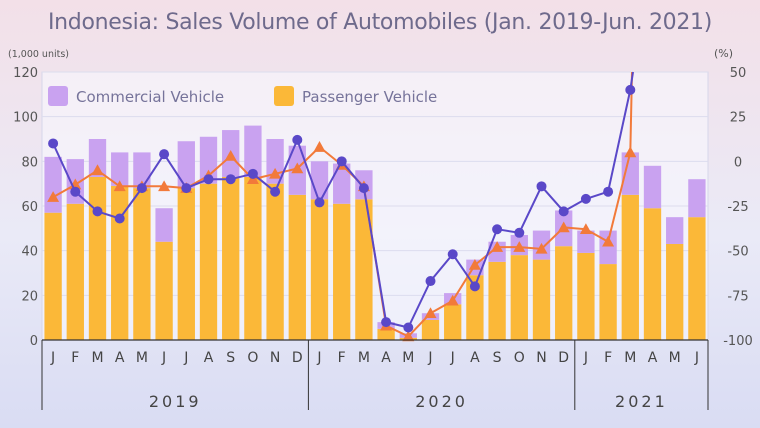 The width and height of the screenshot is (760, 428). I want to click on legend-label-commercial: Commercial Vehicle, so click(150, 97).